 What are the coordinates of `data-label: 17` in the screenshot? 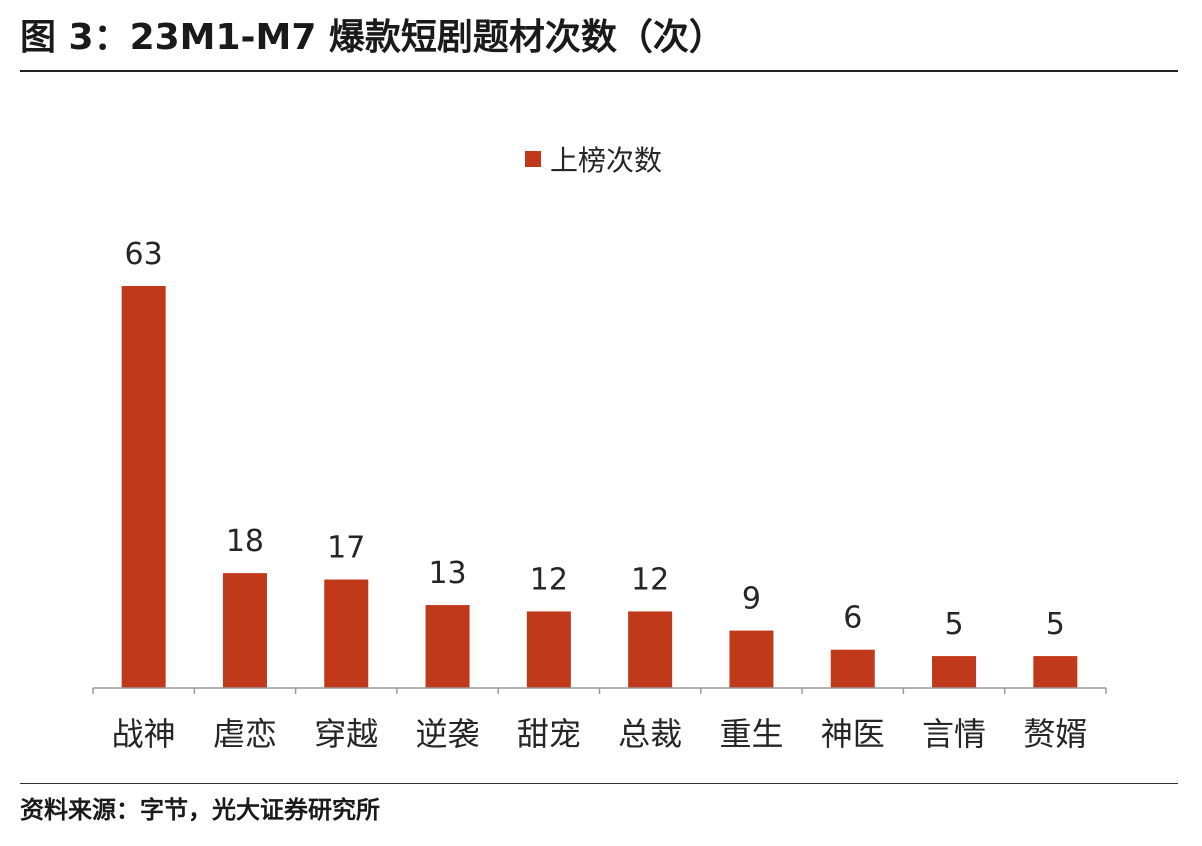 It's located at (346, 548).